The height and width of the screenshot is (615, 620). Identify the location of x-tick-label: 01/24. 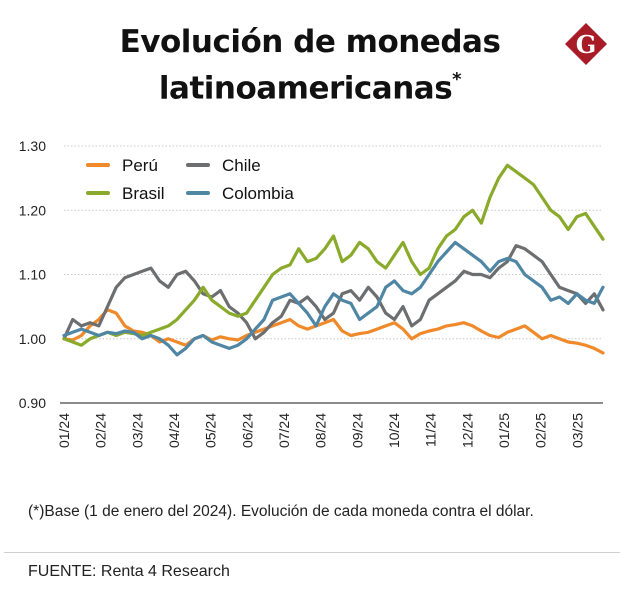
(64, 430).